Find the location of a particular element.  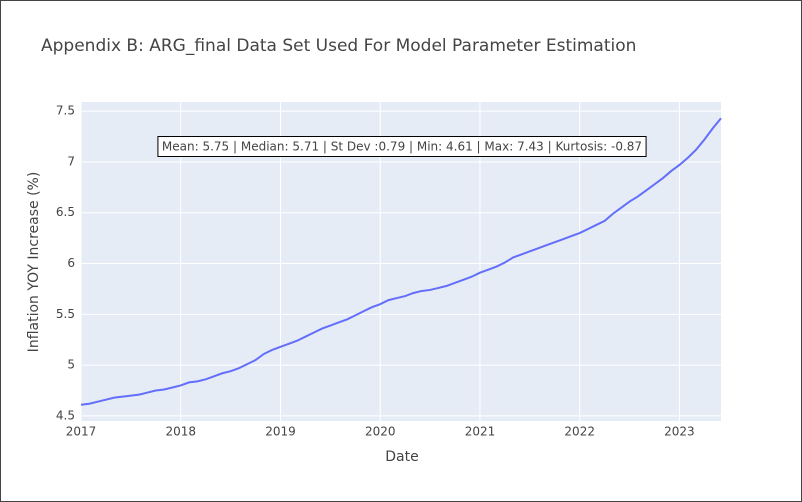

y-tick-label: 5 is located at coordinates (71, 365).